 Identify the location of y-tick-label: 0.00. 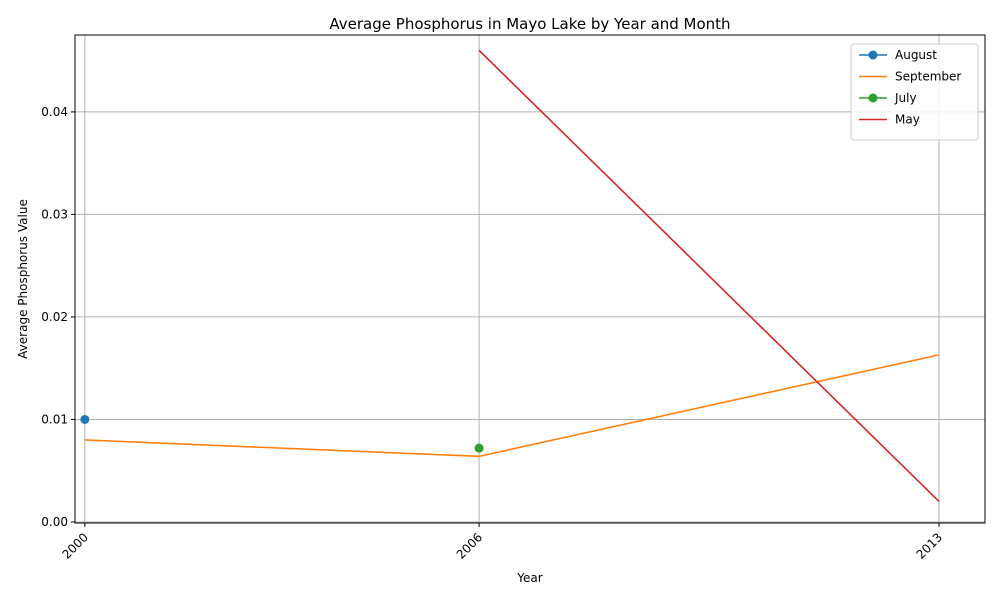
(54, 522).